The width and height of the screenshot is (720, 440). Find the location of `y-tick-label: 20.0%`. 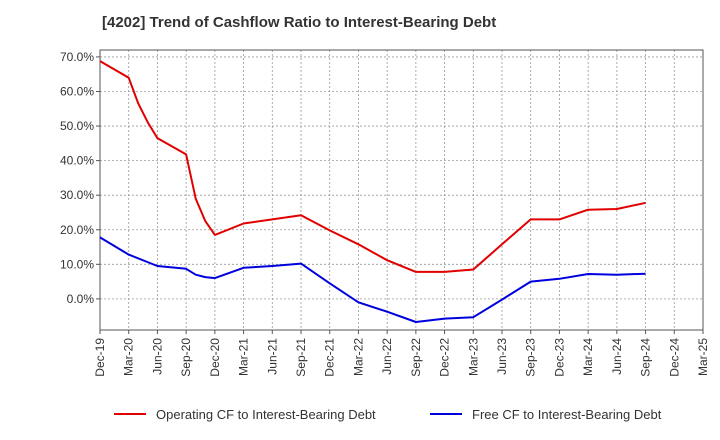

y-tick-label: 20.0% is located at coordinates (77, 230).